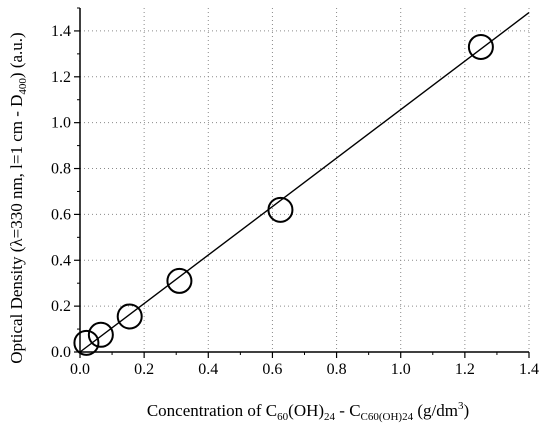 This screenshot has width=550, height=431. Describe the element at coordinates (304, 369) in the screenshot. I see `x-tick-labels: 0.0 0.2 0.4 0.6 0.8 1.0 1.2 1.4` at that location.